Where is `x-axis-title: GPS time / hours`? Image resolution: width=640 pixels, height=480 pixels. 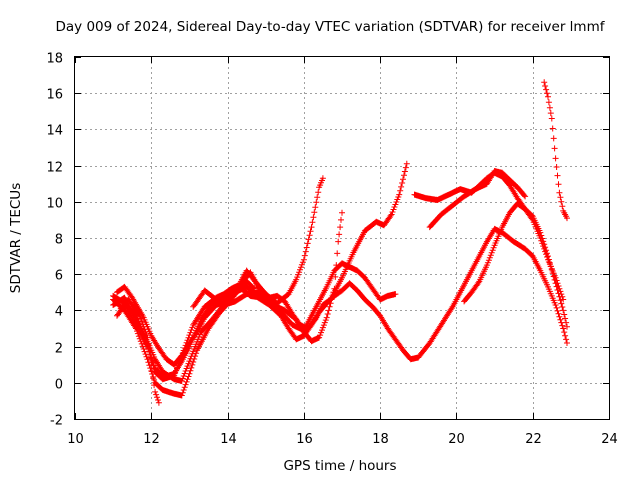
x-axis-title: GPS time / hours is located at coordinates (339, 466).